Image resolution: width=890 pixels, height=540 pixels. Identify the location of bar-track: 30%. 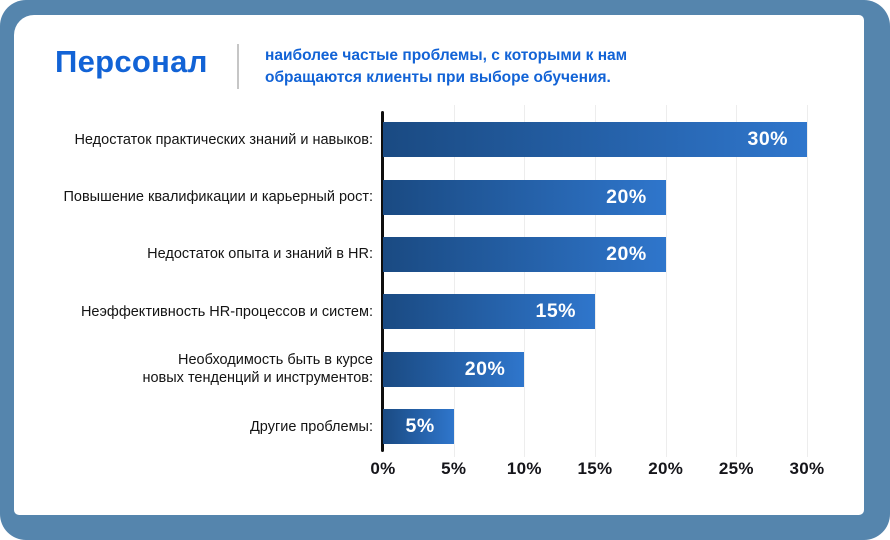
(595, 140).